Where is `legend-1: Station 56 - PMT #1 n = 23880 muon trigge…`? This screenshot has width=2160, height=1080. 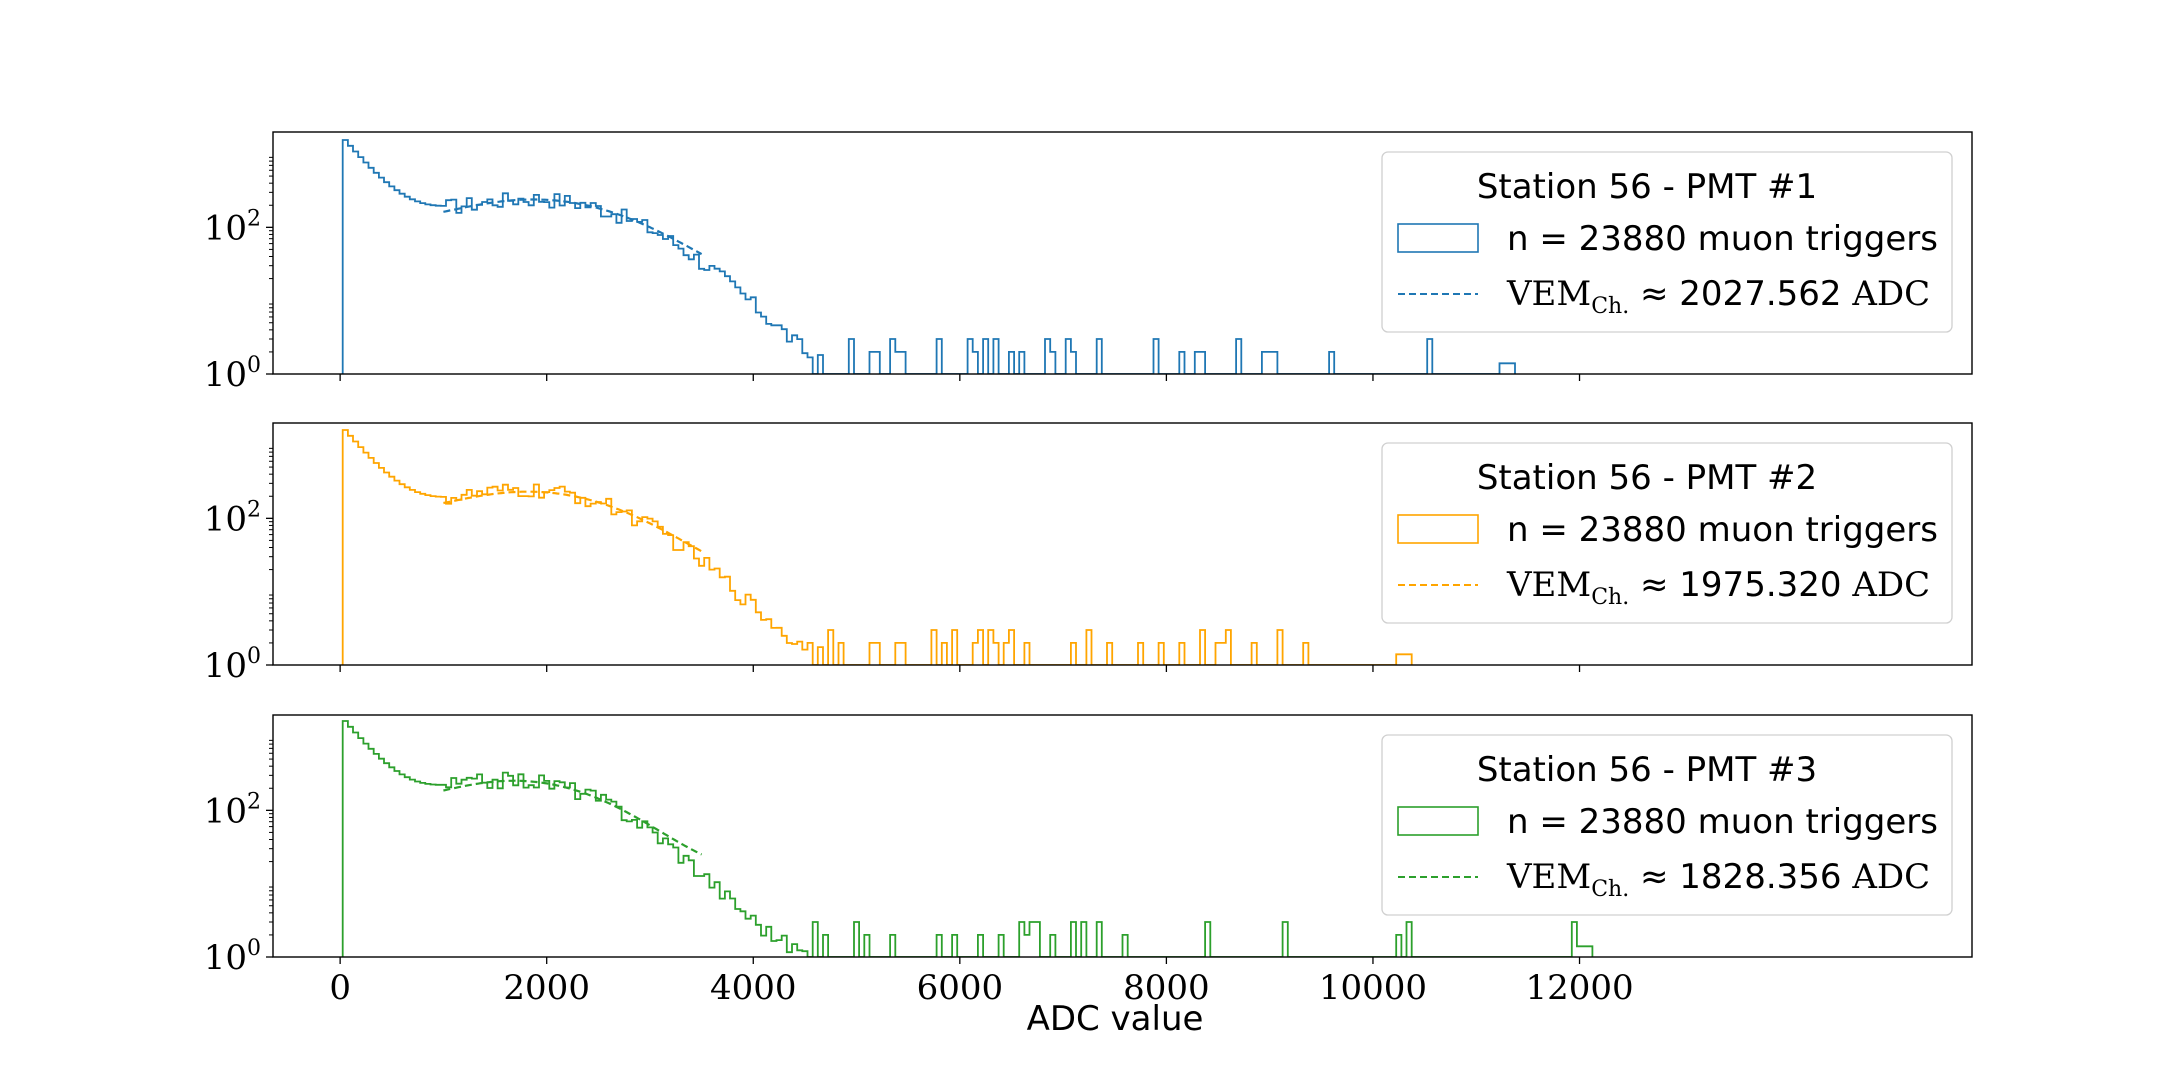 legend-1: Station 56 - PMT #1 n = 23880 muon trigge… is located at coordinates (1667, 242).